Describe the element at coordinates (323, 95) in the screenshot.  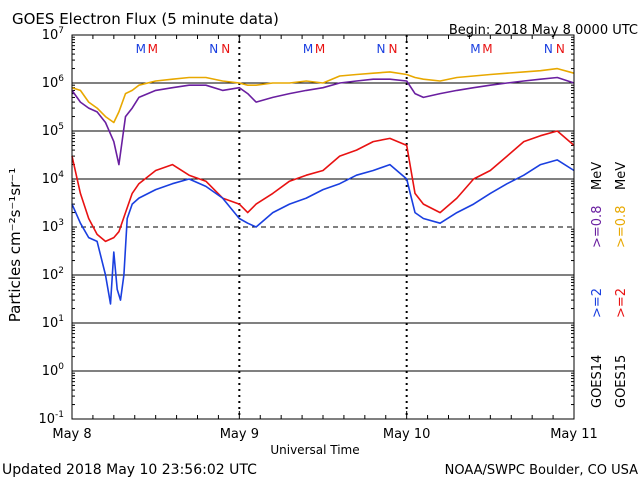
I see `series-line-goes15-ge08` at that location.